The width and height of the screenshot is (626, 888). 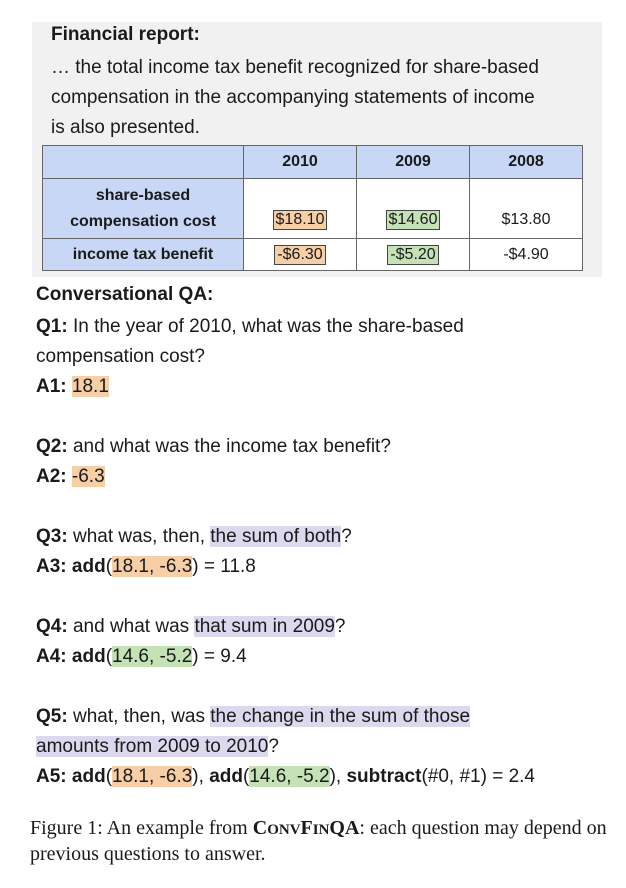 I want to click on a4-result: = 9.4, so click(x=225, y=656).